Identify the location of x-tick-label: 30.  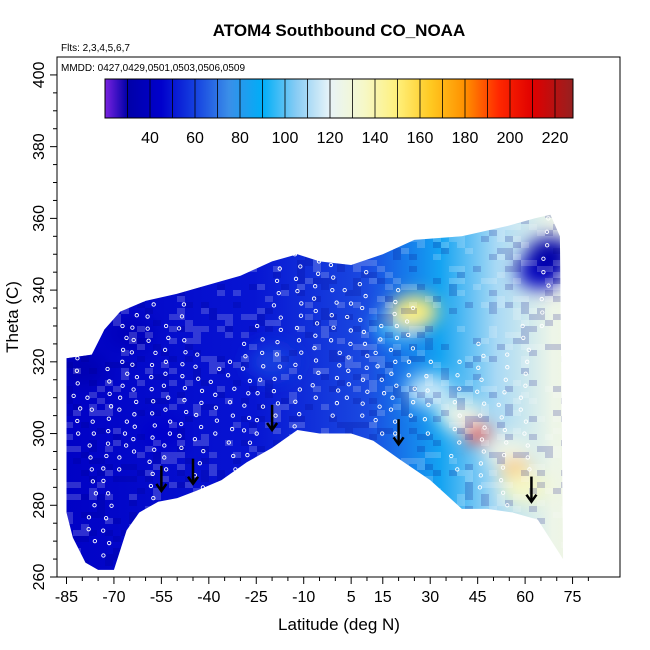
(430, 597).